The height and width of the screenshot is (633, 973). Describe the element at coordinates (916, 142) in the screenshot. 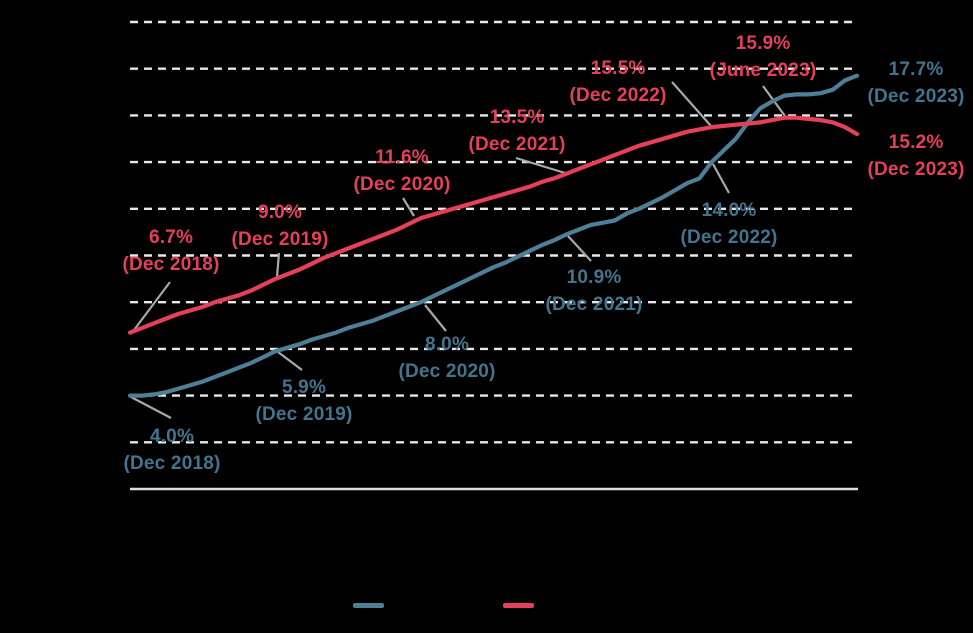

I see `annotation-value: 15.2%` at that location.